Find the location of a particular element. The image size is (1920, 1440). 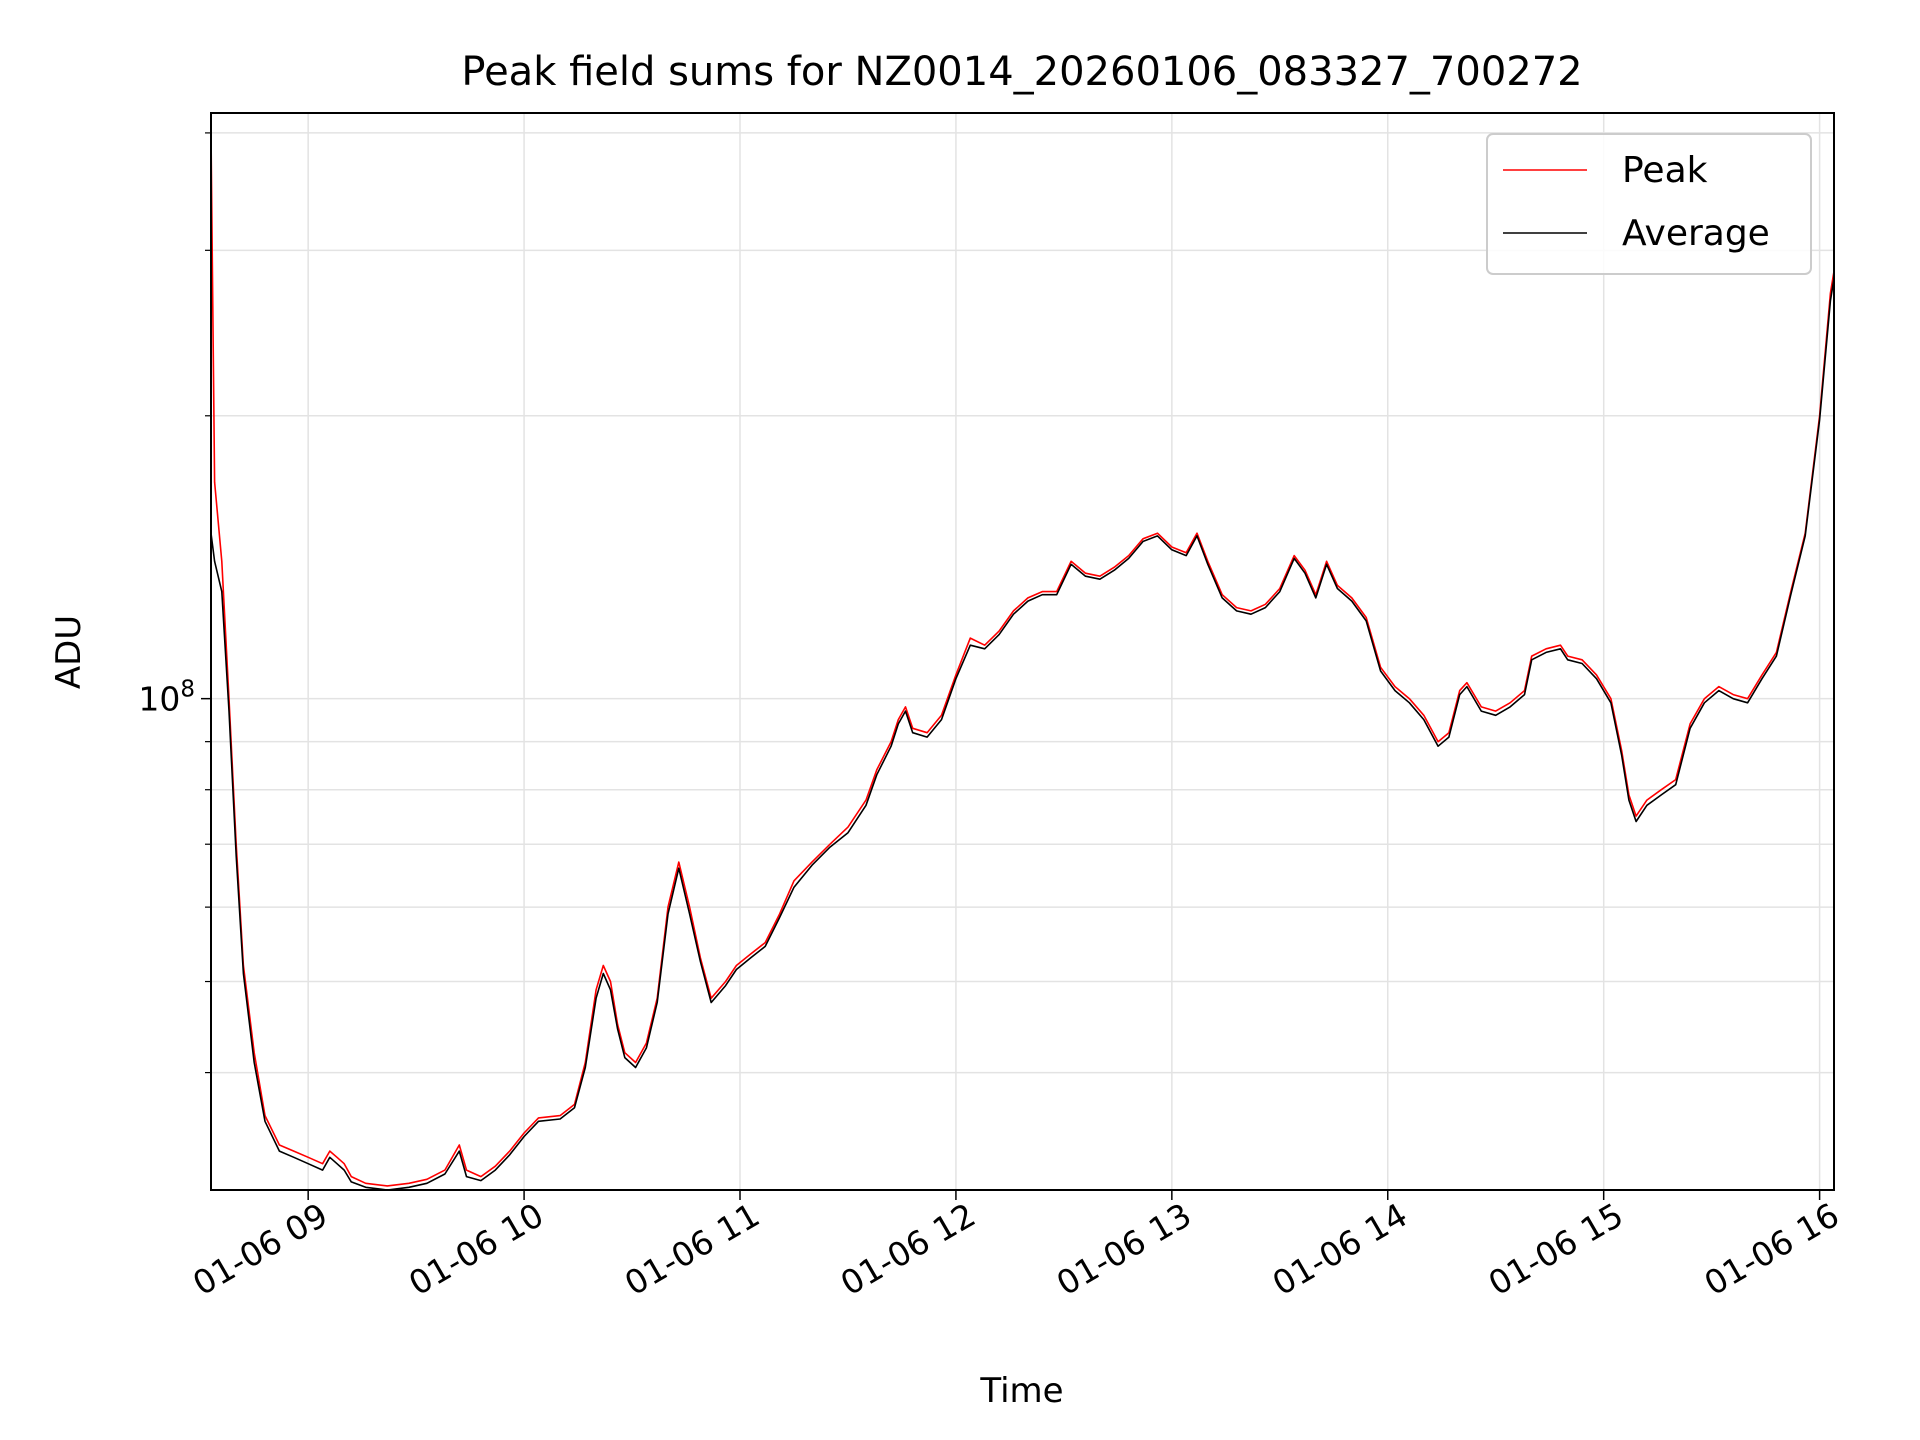

legend-average-label: Average is located at coordinates (1696, 233).